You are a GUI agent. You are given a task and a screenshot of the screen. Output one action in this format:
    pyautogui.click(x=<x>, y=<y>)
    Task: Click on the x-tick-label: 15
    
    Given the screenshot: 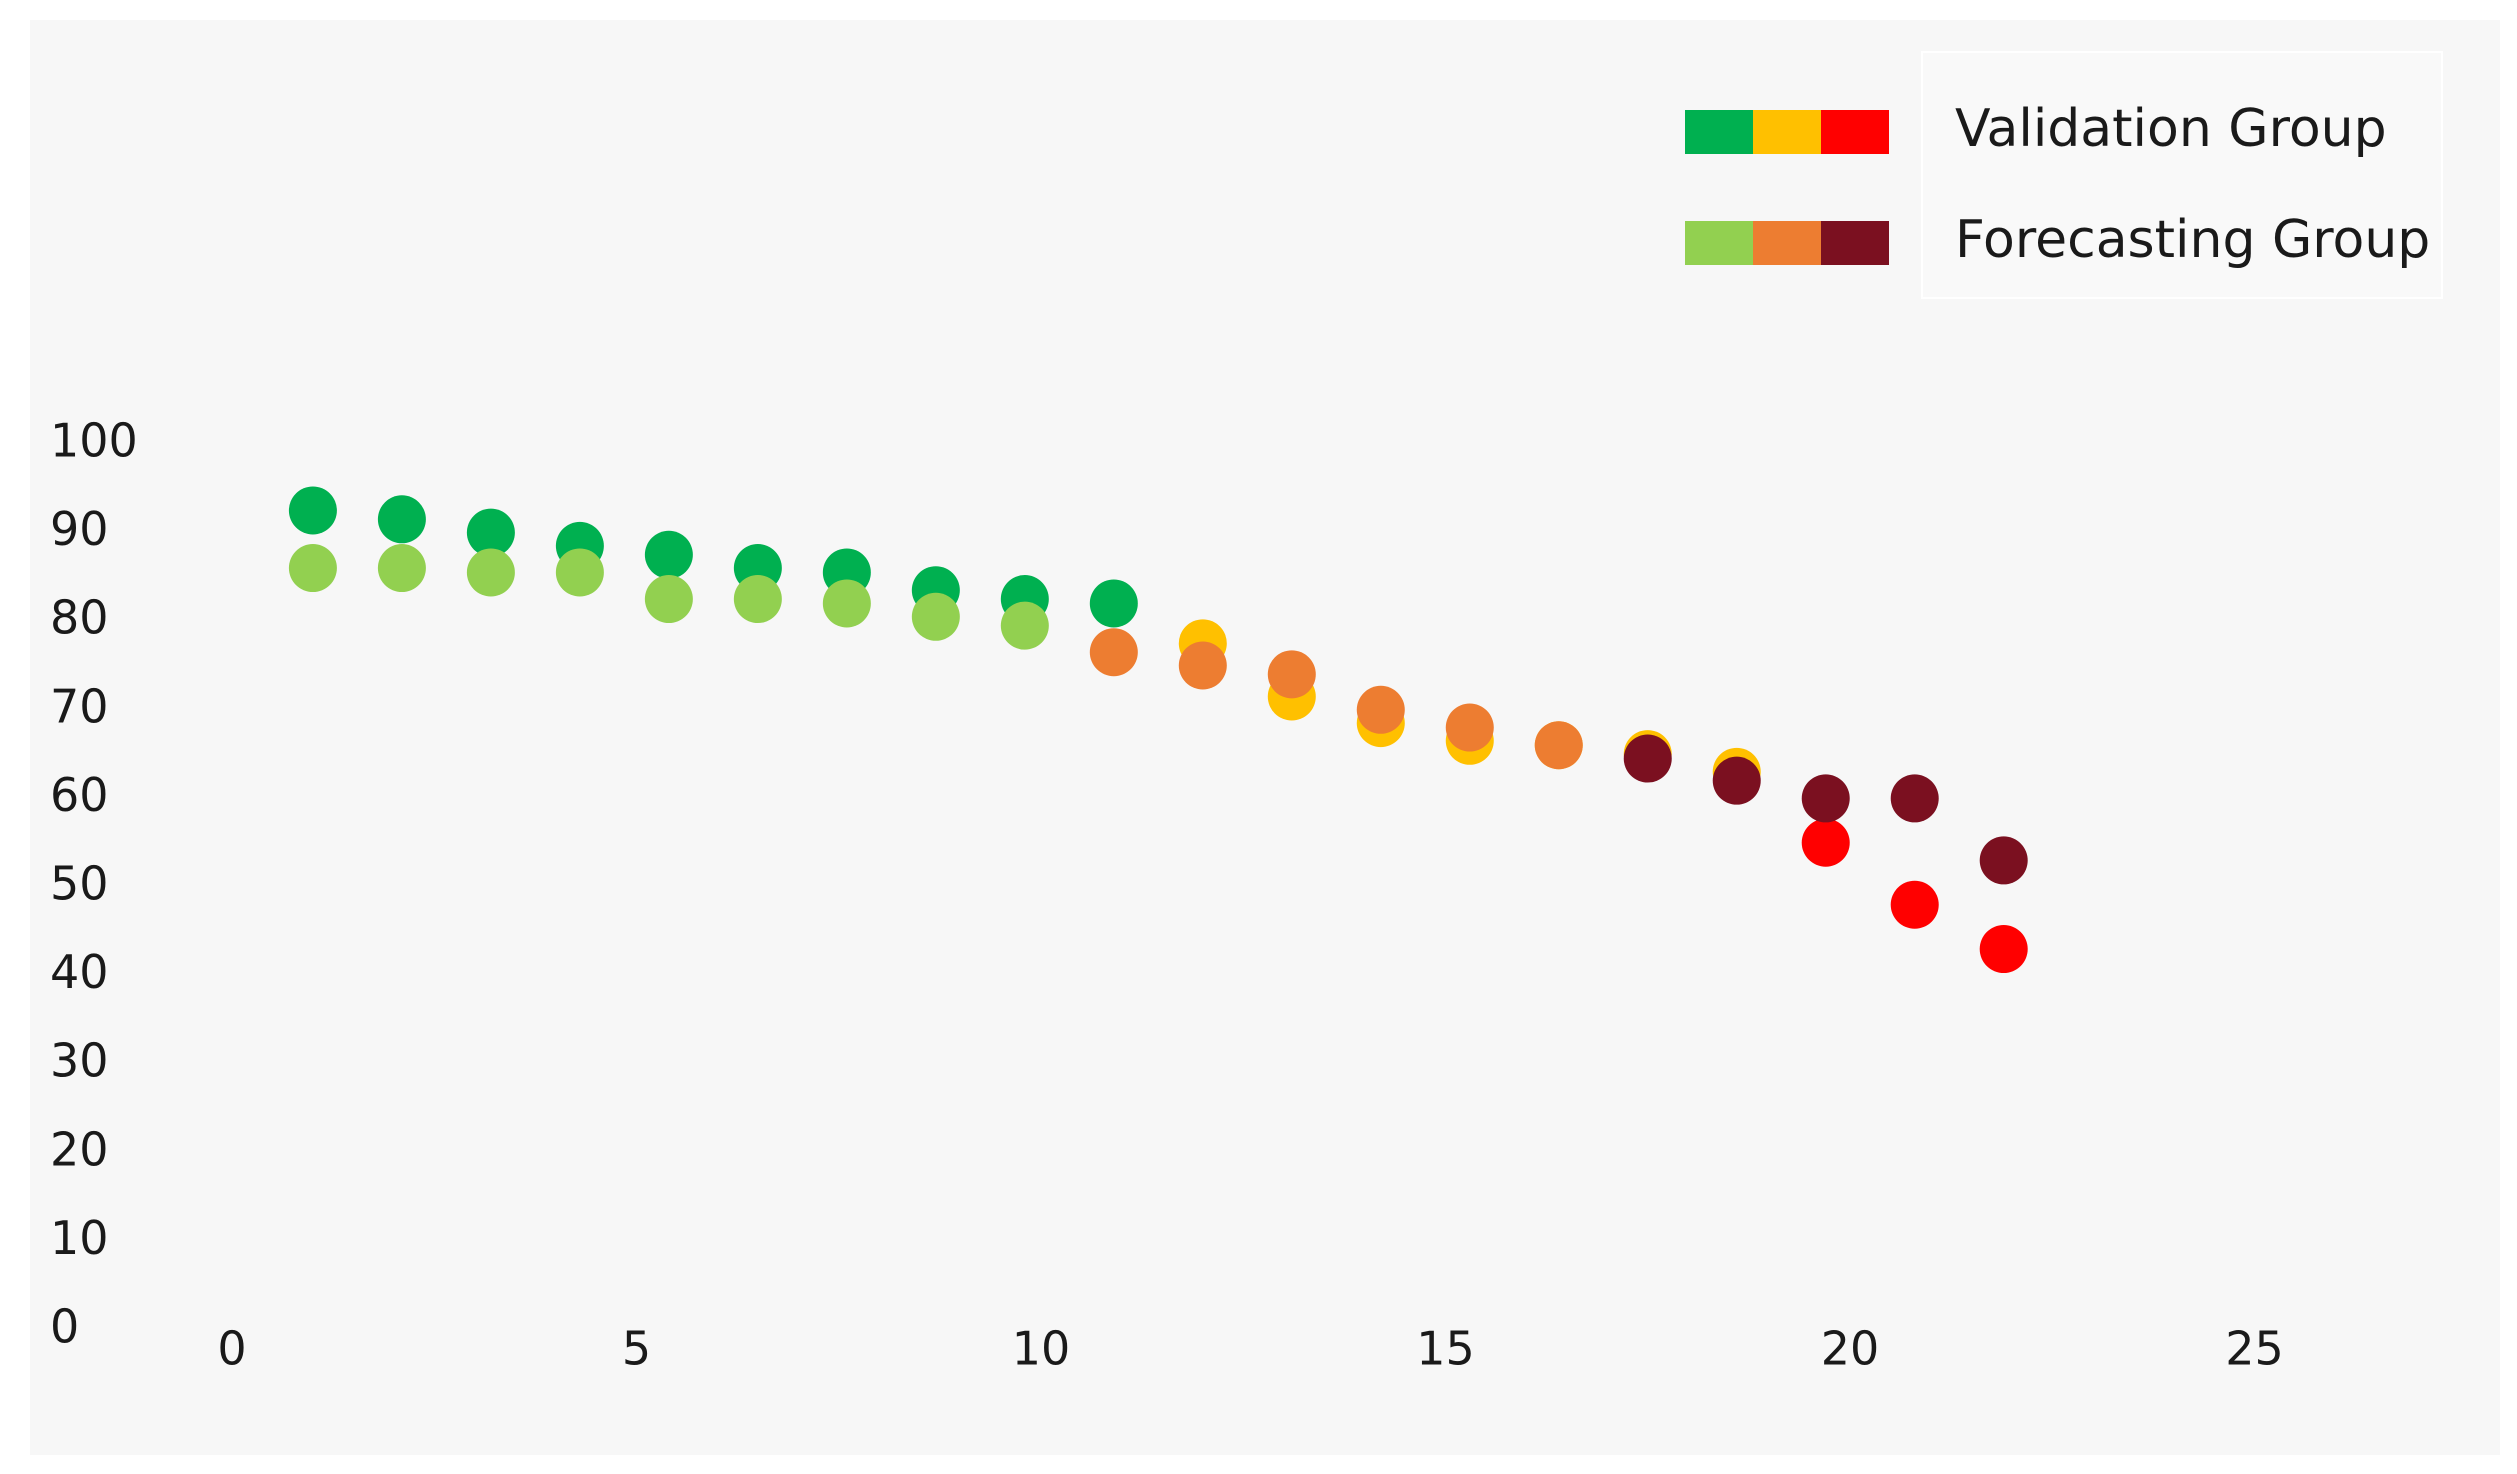 What is the action you would take?
    pyautogui.click(x=1445, y=1349)
    